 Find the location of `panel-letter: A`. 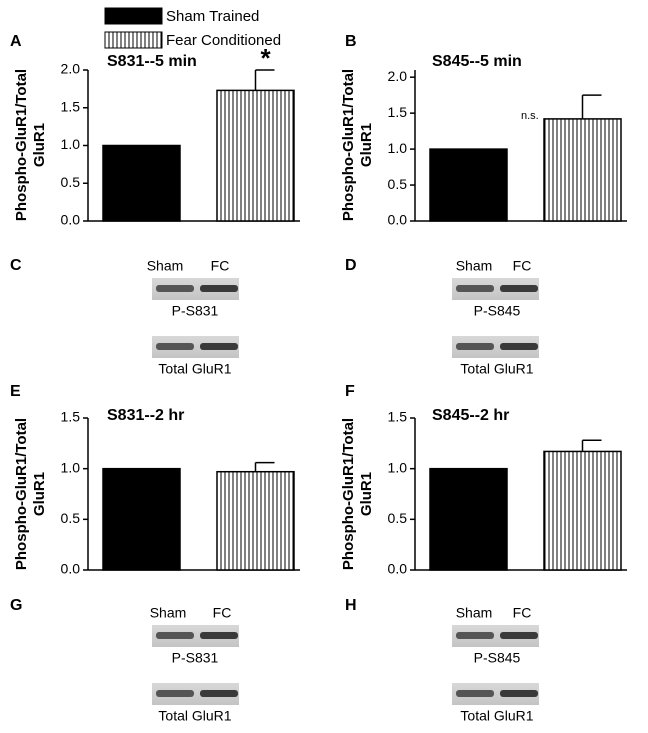

panel-letter: A is located at coordinates (16, 41).